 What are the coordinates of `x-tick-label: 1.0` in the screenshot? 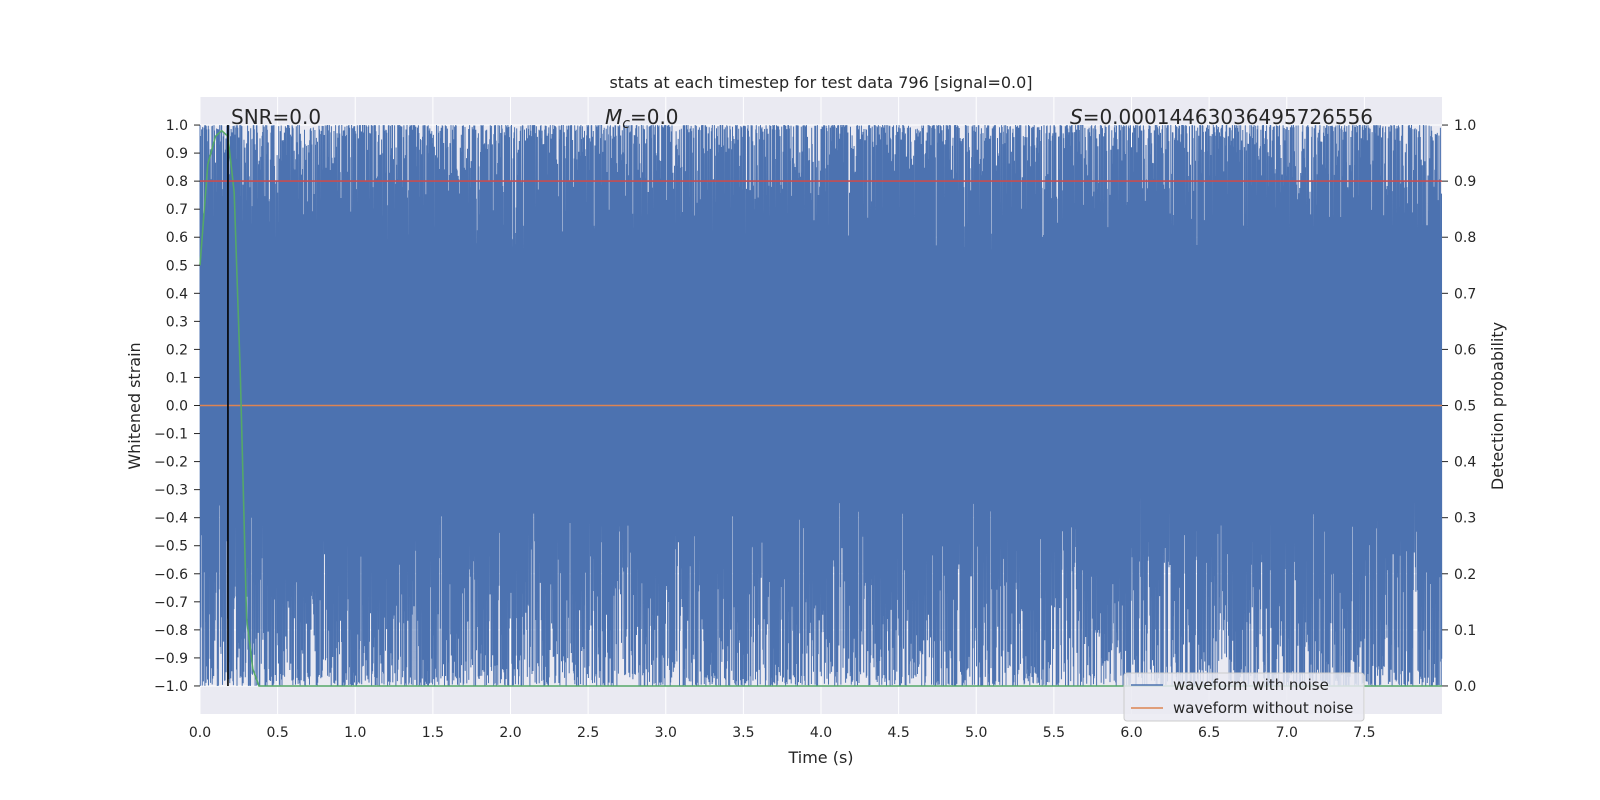 It's located at (355, 733).